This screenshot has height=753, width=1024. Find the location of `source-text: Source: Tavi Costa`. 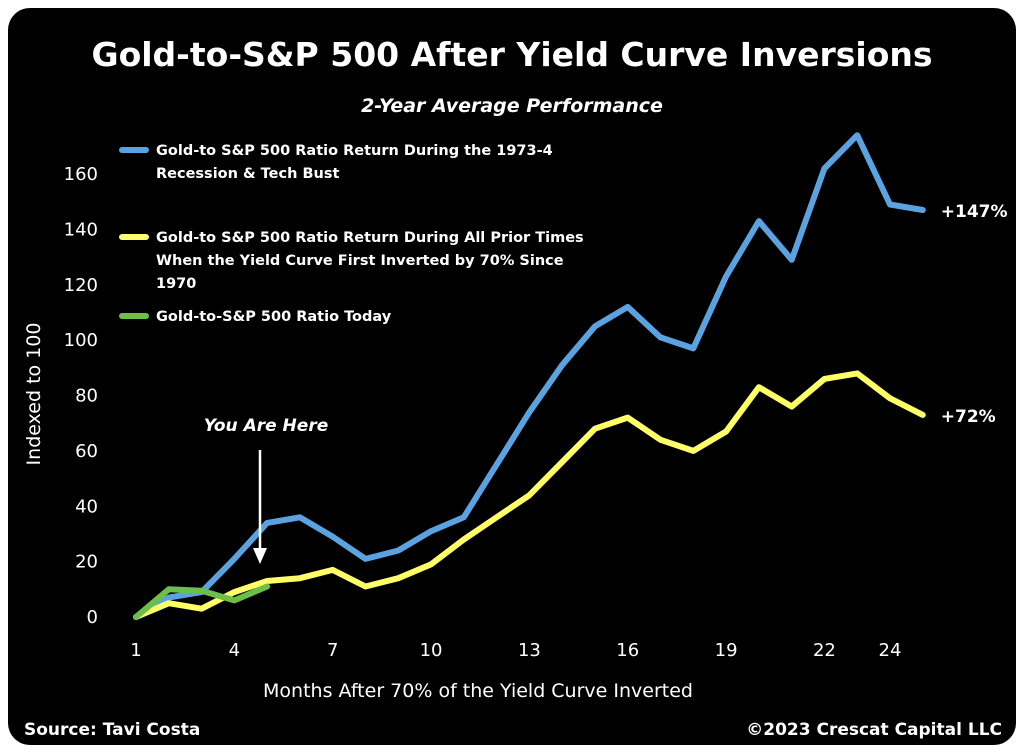

source-text: Source: Tavi Costa is located at coordinates (112, 730).